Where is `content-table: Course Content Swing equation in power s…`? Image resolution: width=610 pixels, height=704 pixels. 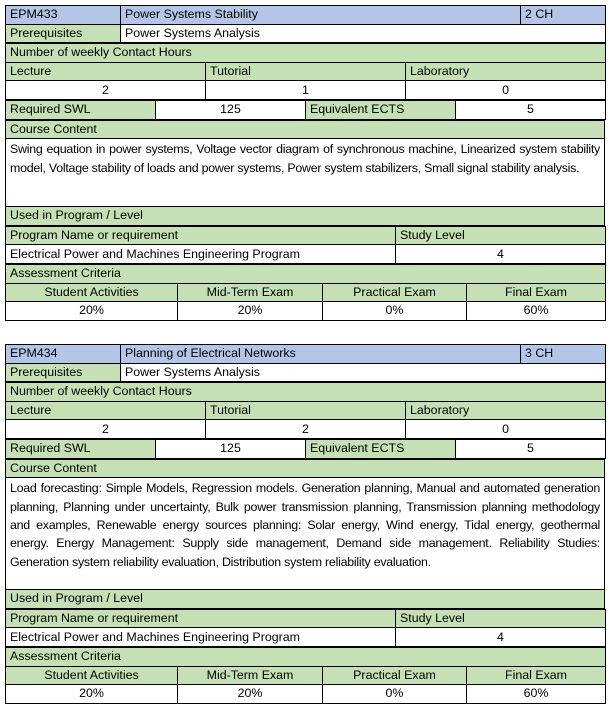 content-table: Course Content Swing equation in power s… is located at coordinates (305, 172).